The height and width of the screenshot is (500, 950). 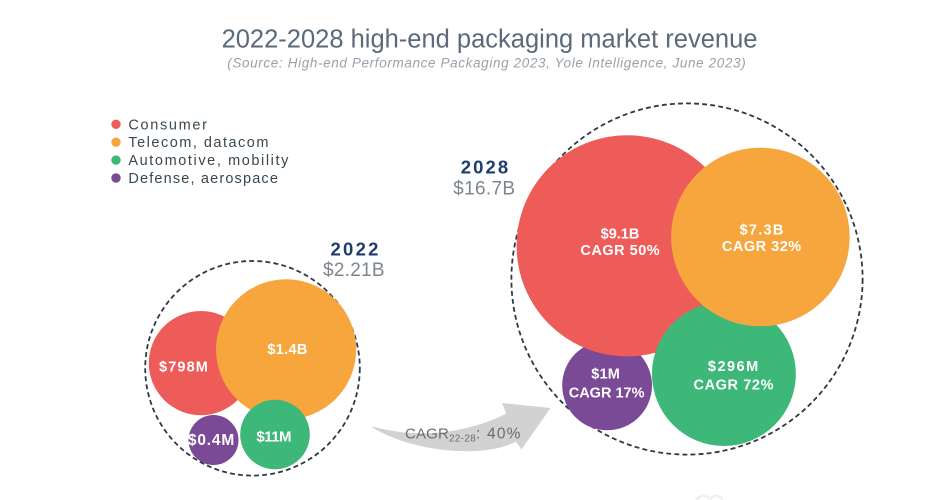 What do you see at coordinates (354, 270) in the screenshot?
I see `svg-text: $2.21B` at bounding box center [354, 270].